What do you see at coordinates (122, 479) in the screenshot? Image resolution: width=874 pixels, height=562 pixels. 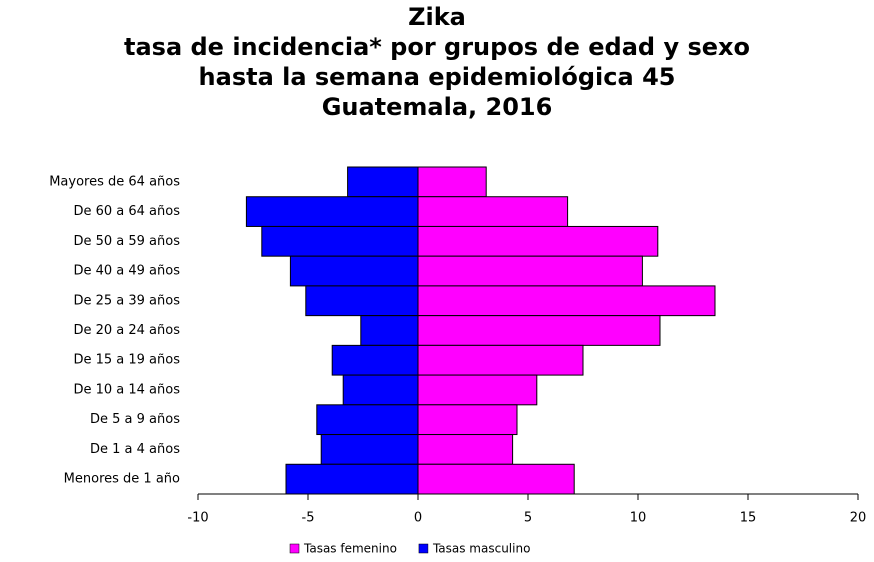 I see `y-tick-label: Menores de 1 año` at bounding box center [122, 479].